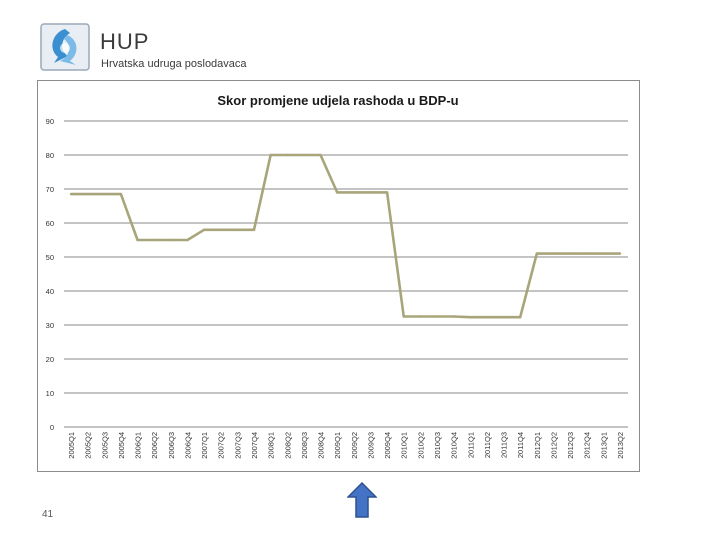 Image resolution: width=720 pixels, height=540 pixels. What do you see at coordinates (354, 445) in the screenshot?
I see `x-tick-label: 2009Q2` at bounding box center [354, 445].